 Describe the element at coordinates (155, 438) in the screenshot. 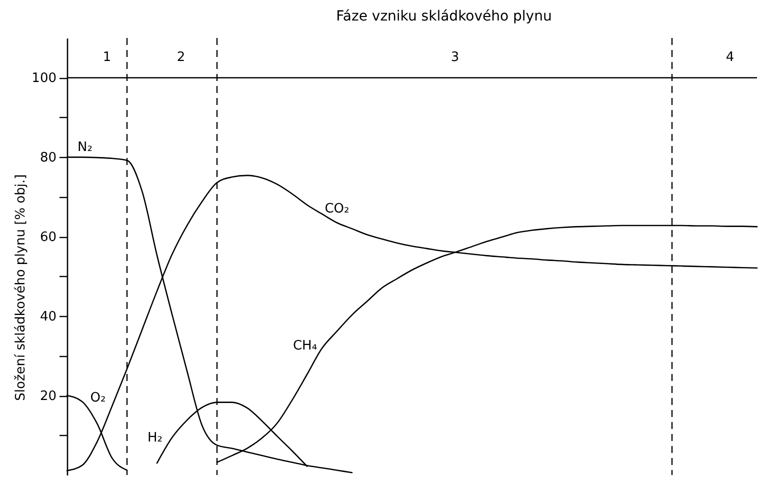

I see `series-label: H₂` at that location.